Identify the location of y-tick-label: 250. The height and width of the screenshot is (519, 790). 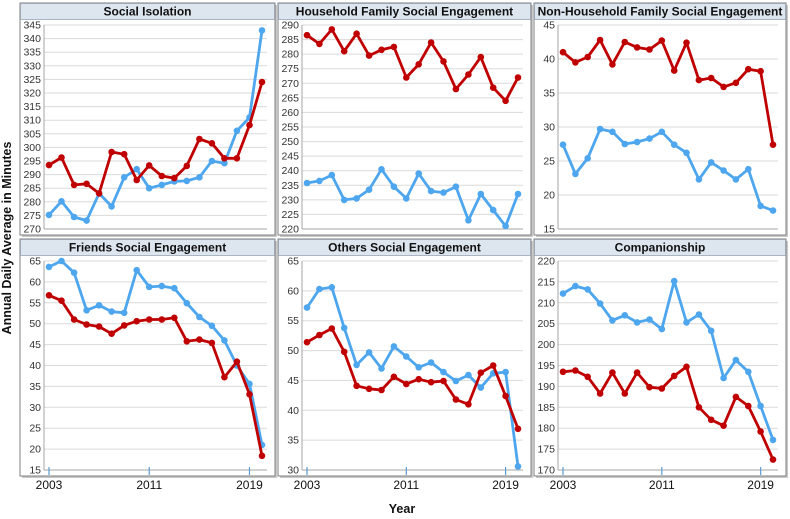
(290, 142).